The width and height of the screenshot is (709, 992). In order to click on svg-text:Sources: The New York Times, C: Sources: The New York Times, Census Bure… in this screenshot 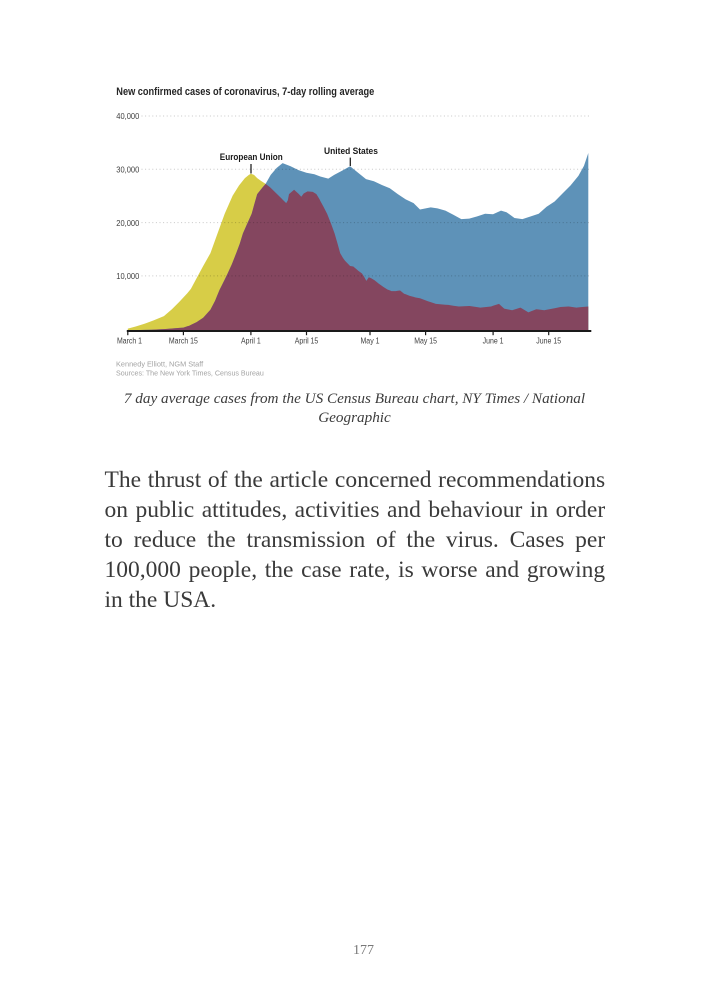, I will do `click(190, 373)`.